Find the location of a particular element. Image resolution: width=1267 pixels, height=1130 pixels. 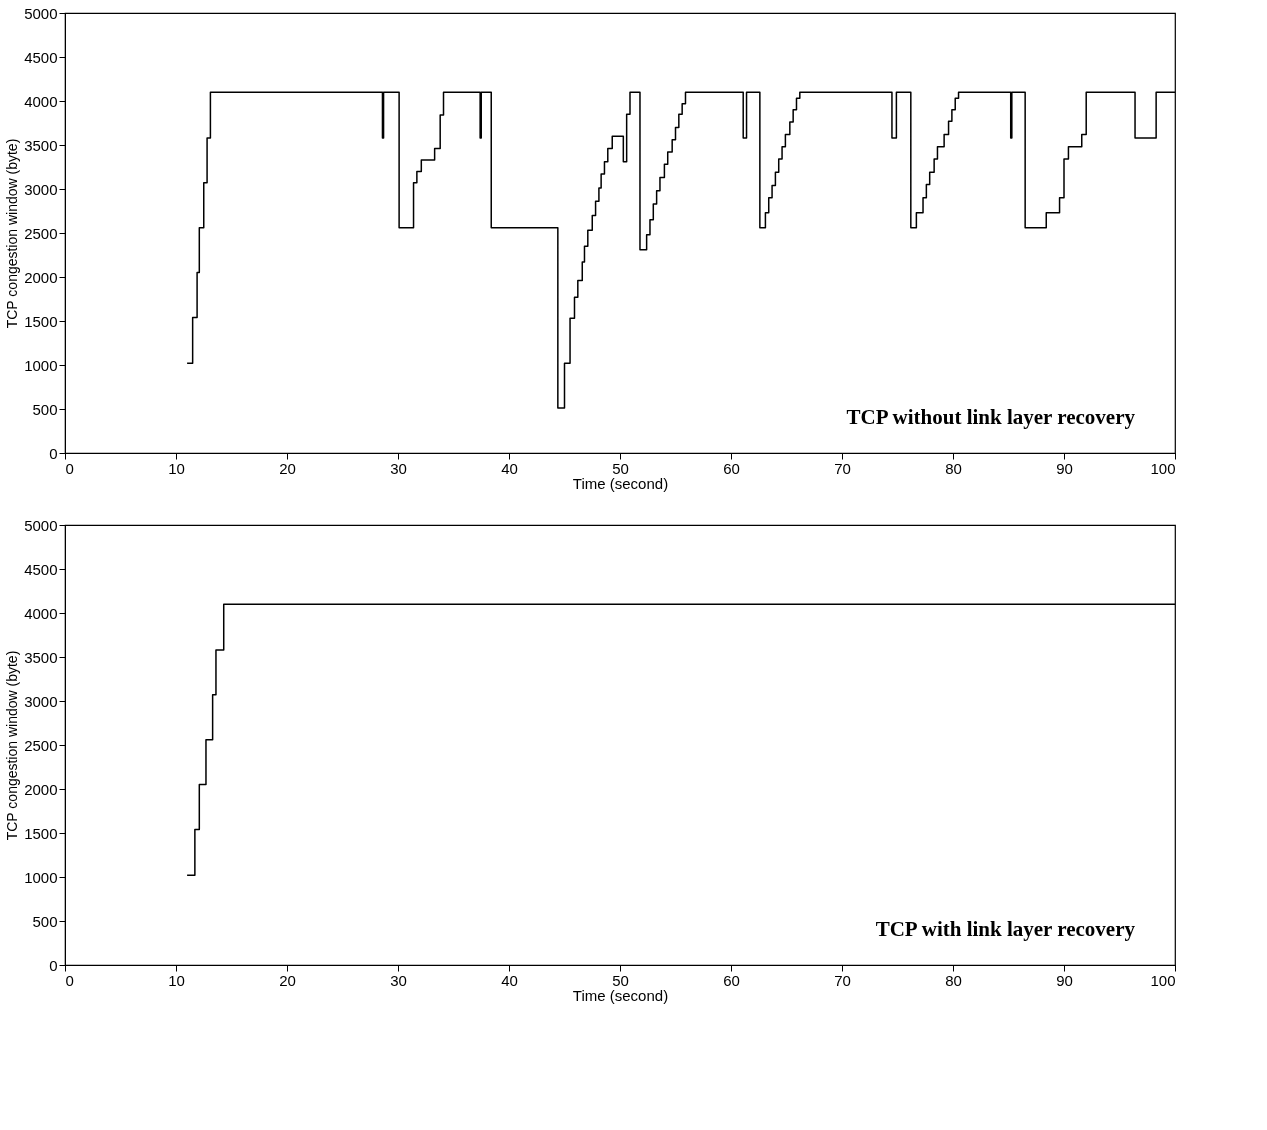

annotation: TCP with link layer recovery is located at coordinates (1005, 929).